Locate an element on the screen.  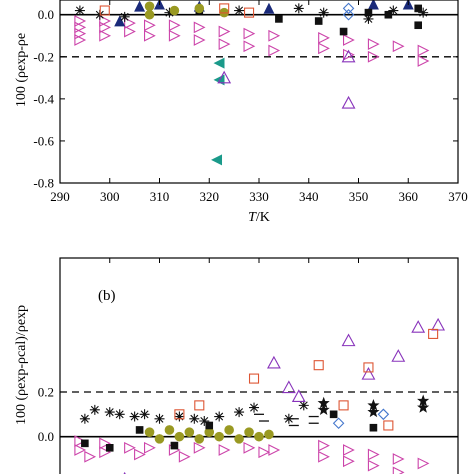
panel-a-y-tick-label: -0.4 is located at coordinates (43, 98).